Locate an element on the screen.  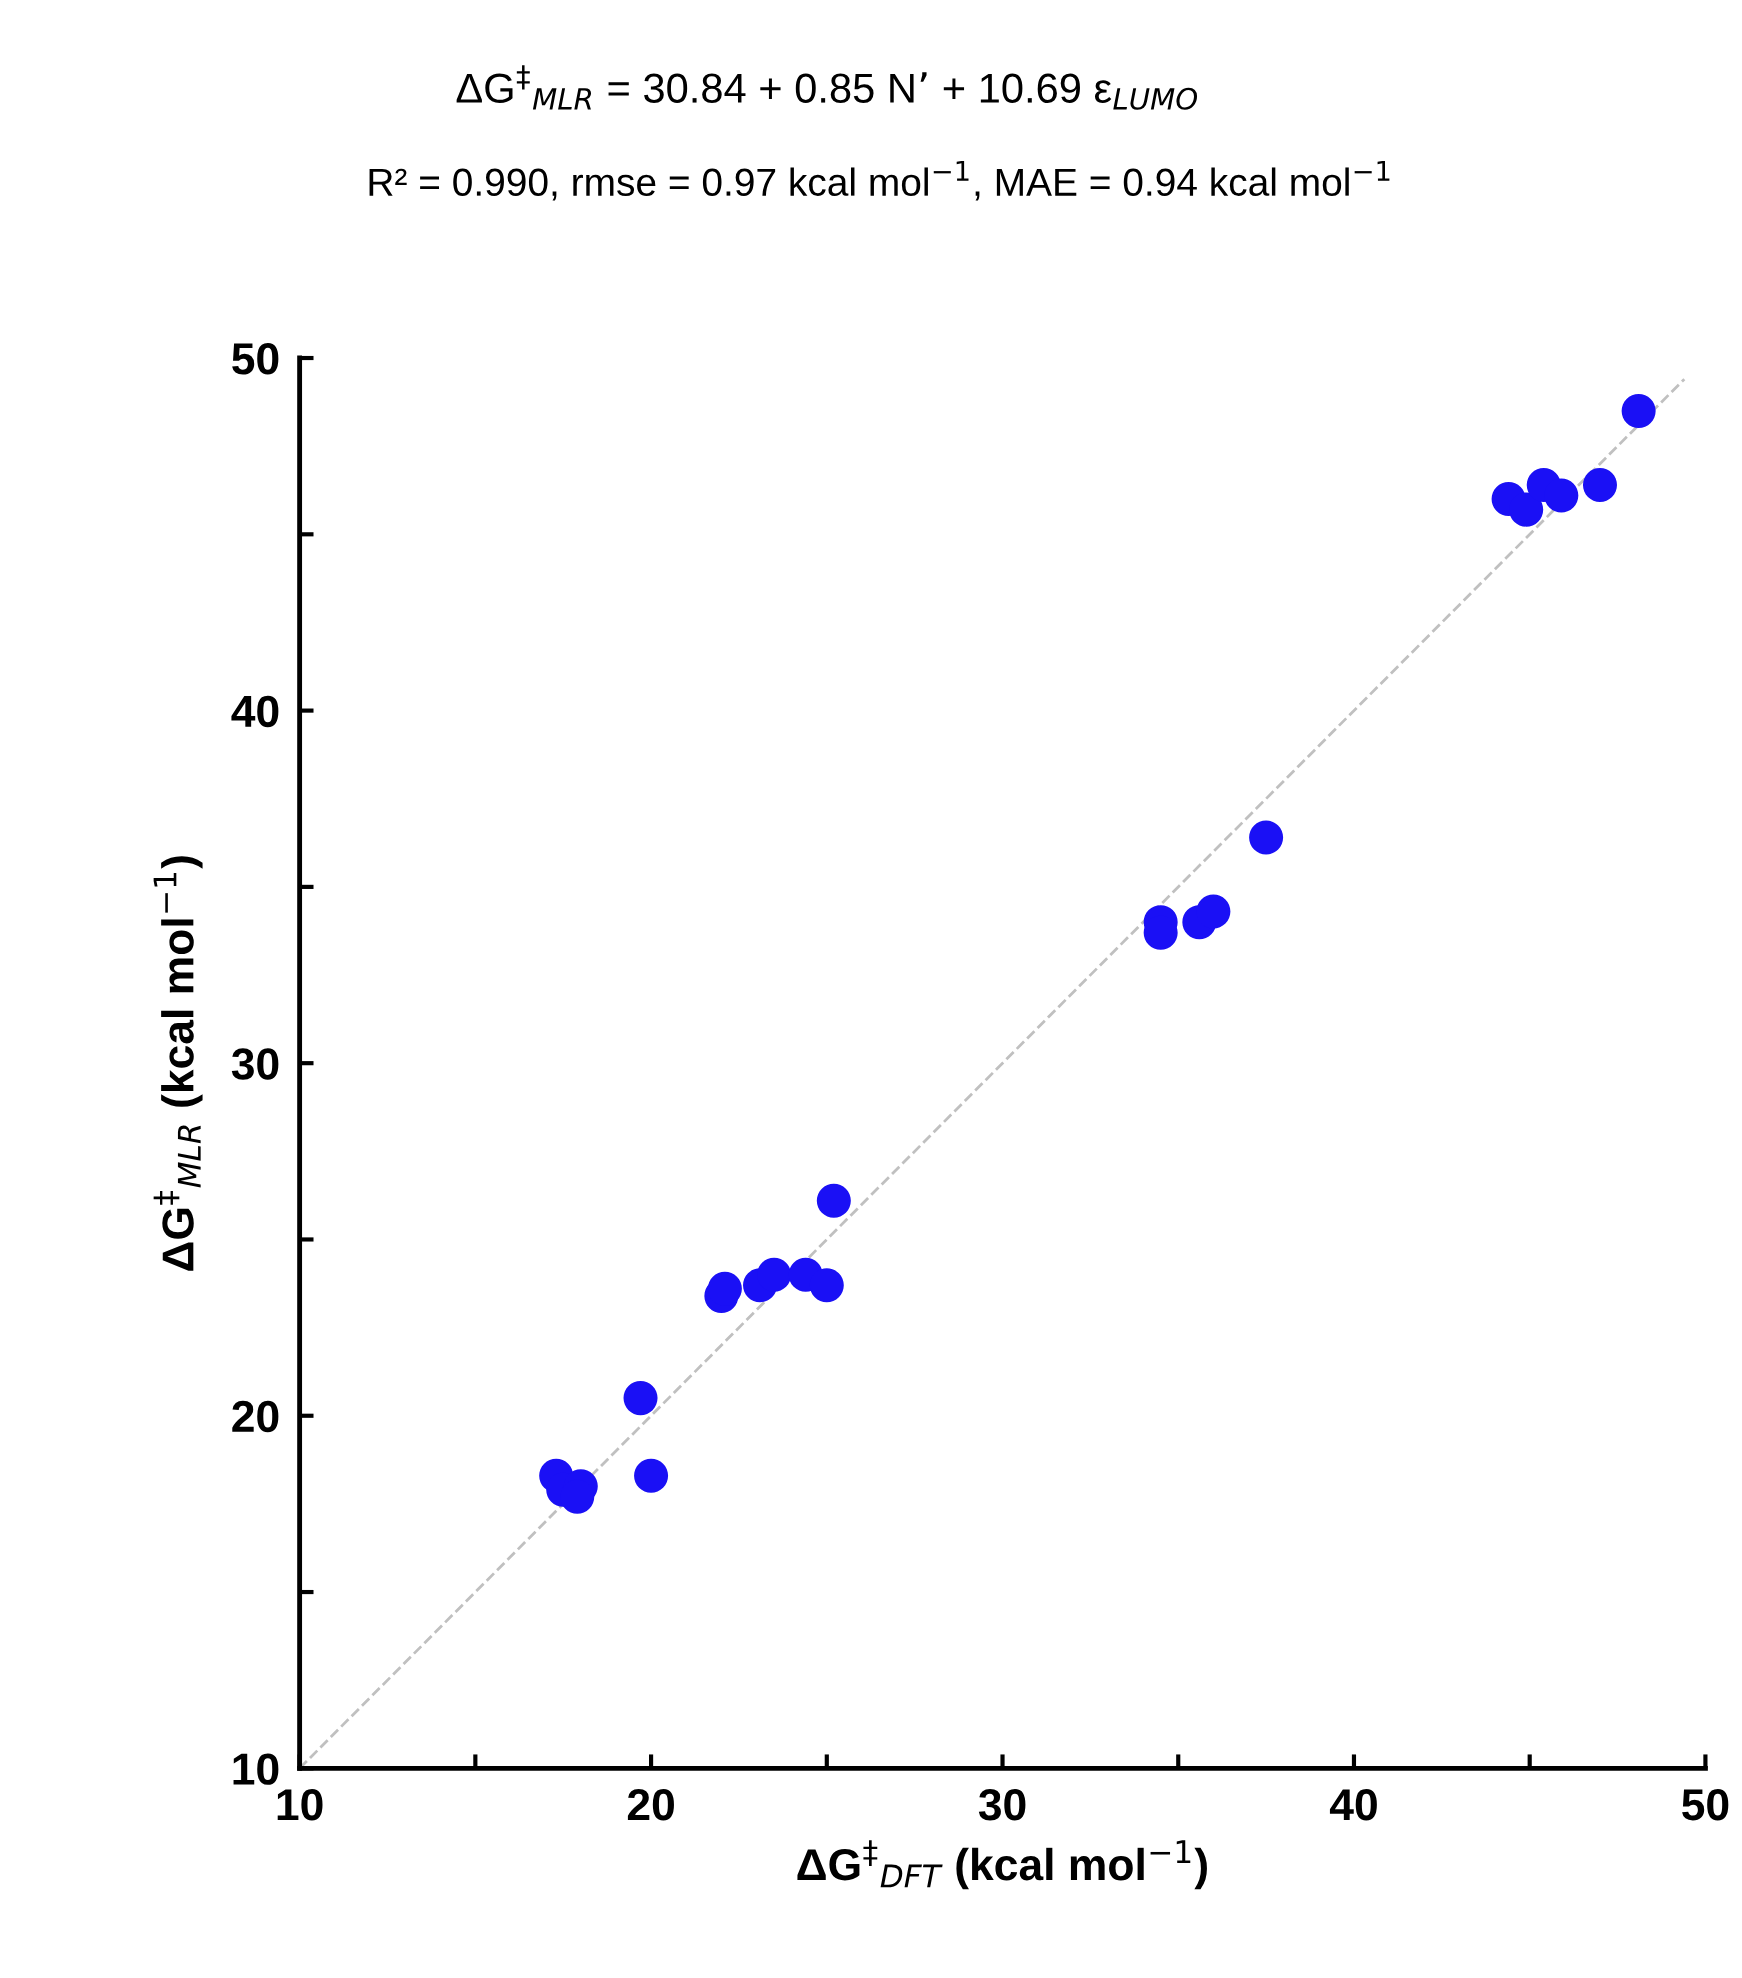
y-tick-label: 40 is located at coordinates (255, 711).